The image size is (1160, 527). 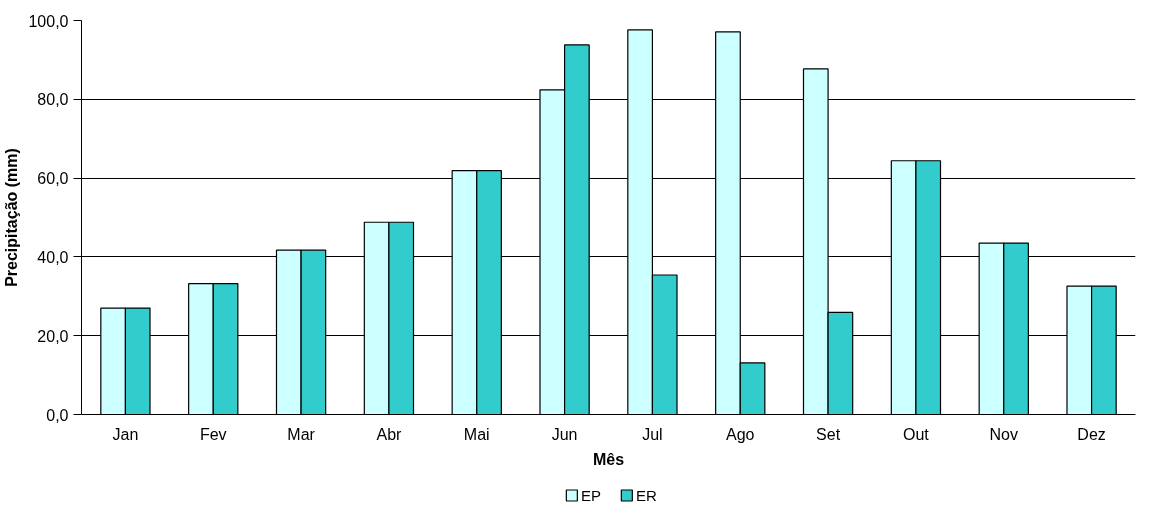 What do you see at coordinates (916, 434) in the screenshot?
I see `x-tick-label: Out` at bounding box center [916, 434].